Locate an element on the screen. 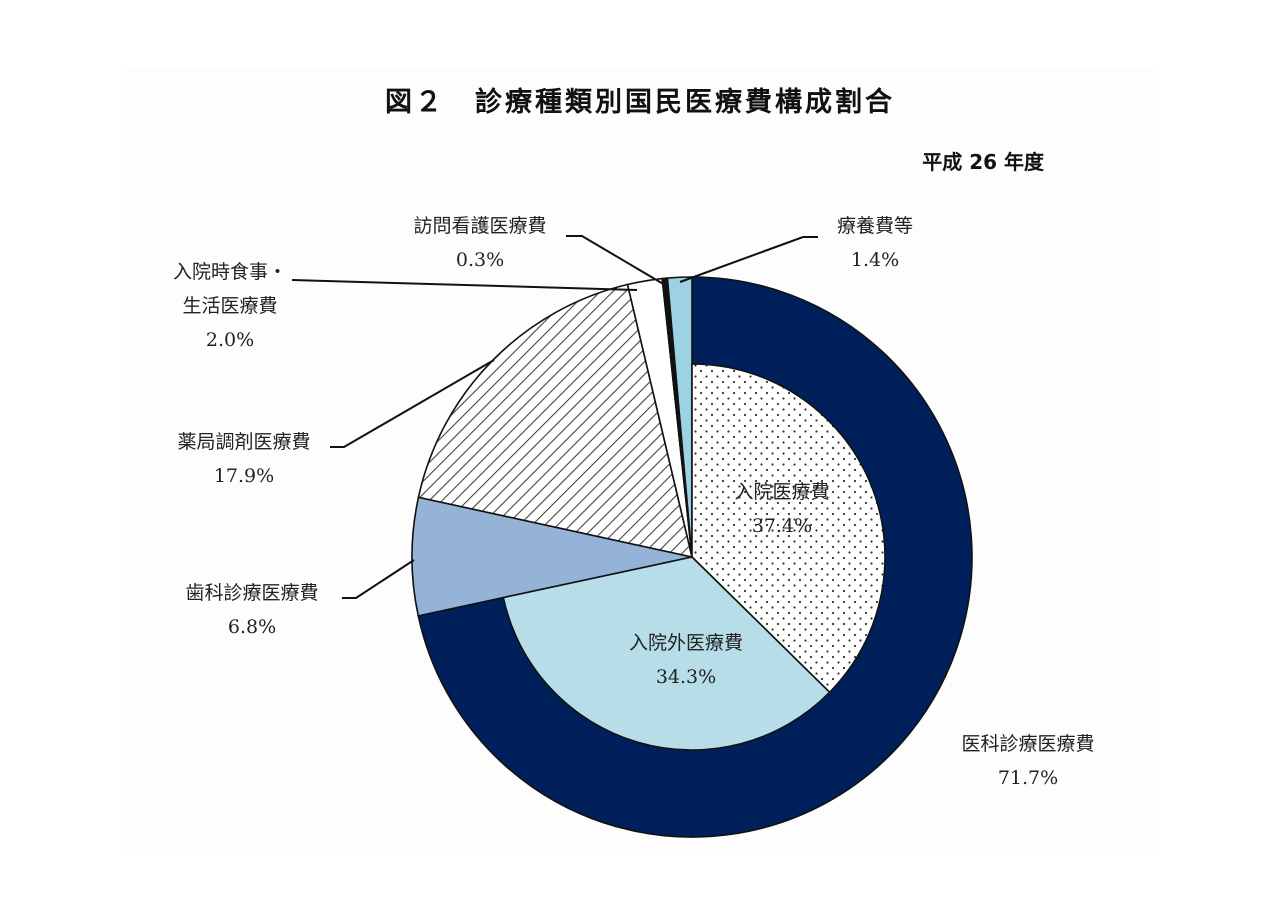  leader-meals is located at coordinates (464, 285).